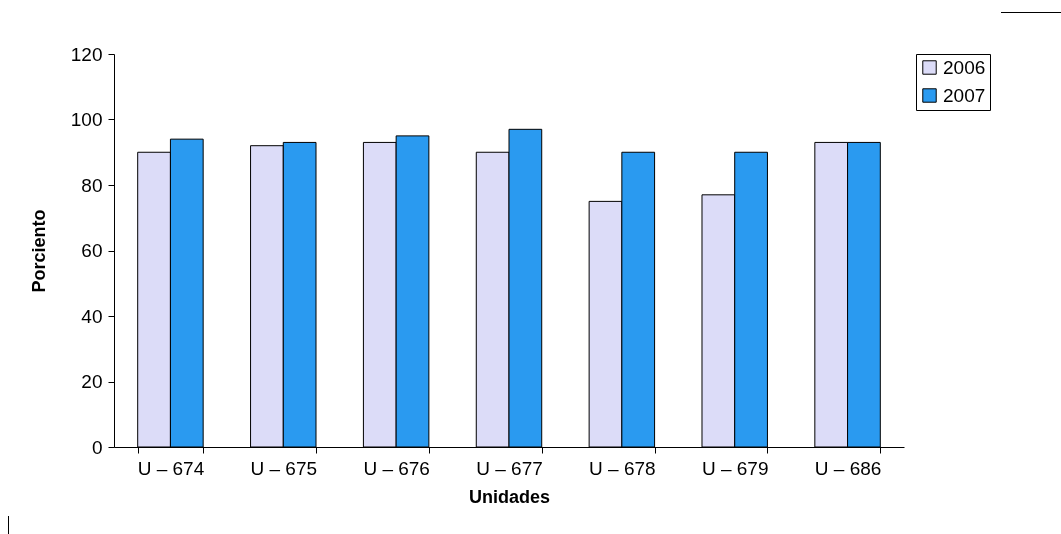 This screenshot has height=534, width=1061. What do you see at coordinates (735, 468) in the screenshot?
I see `x-tick-label: U – 679` at bounding box center [735, 468].